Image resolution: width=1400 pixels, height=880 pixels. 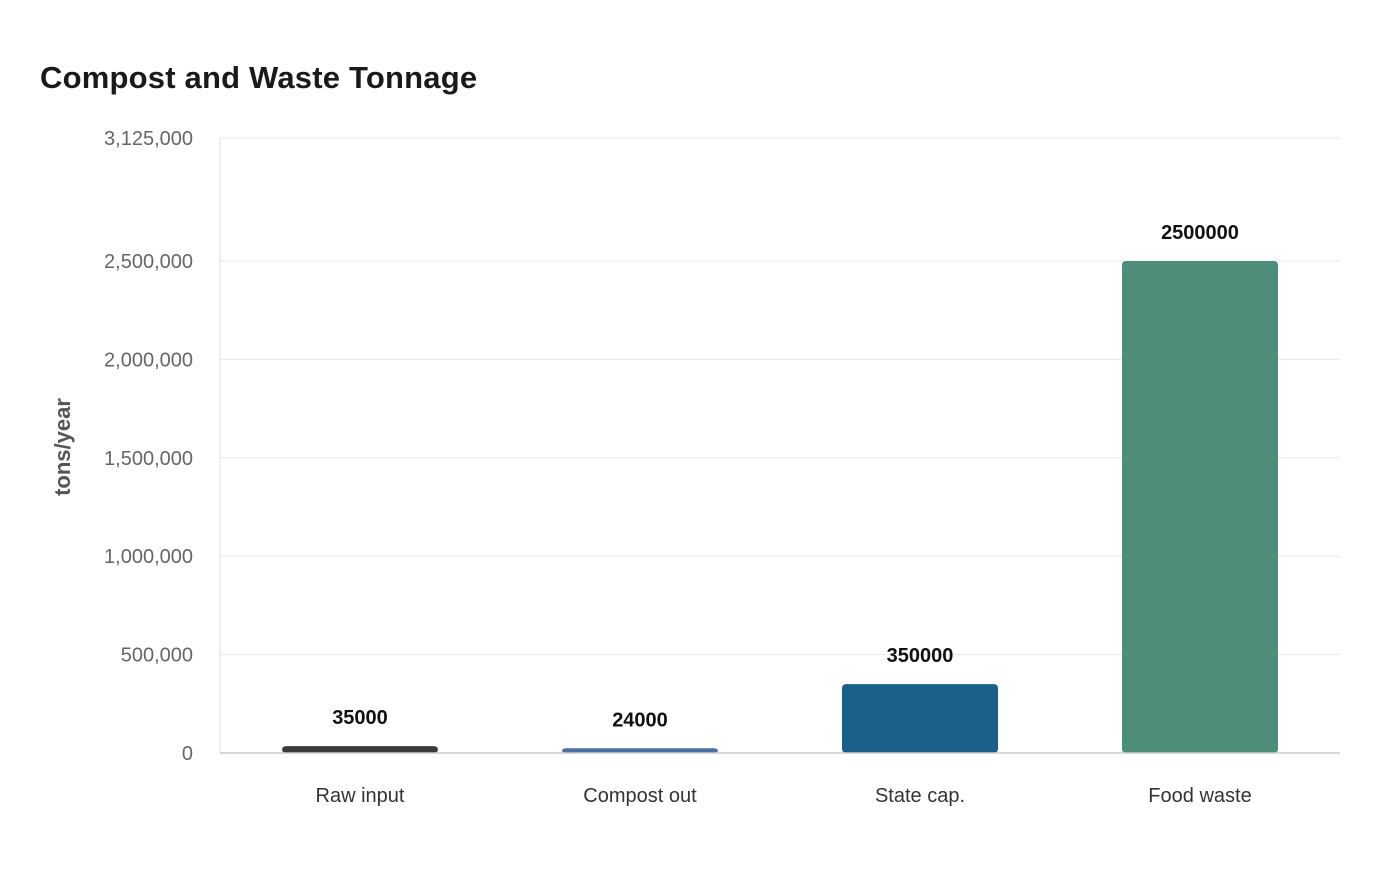 What do you see at coordinates (157, 656) in the screenshot?
I see `y-tick-label: 500,000` at bounding box center [157, 656].